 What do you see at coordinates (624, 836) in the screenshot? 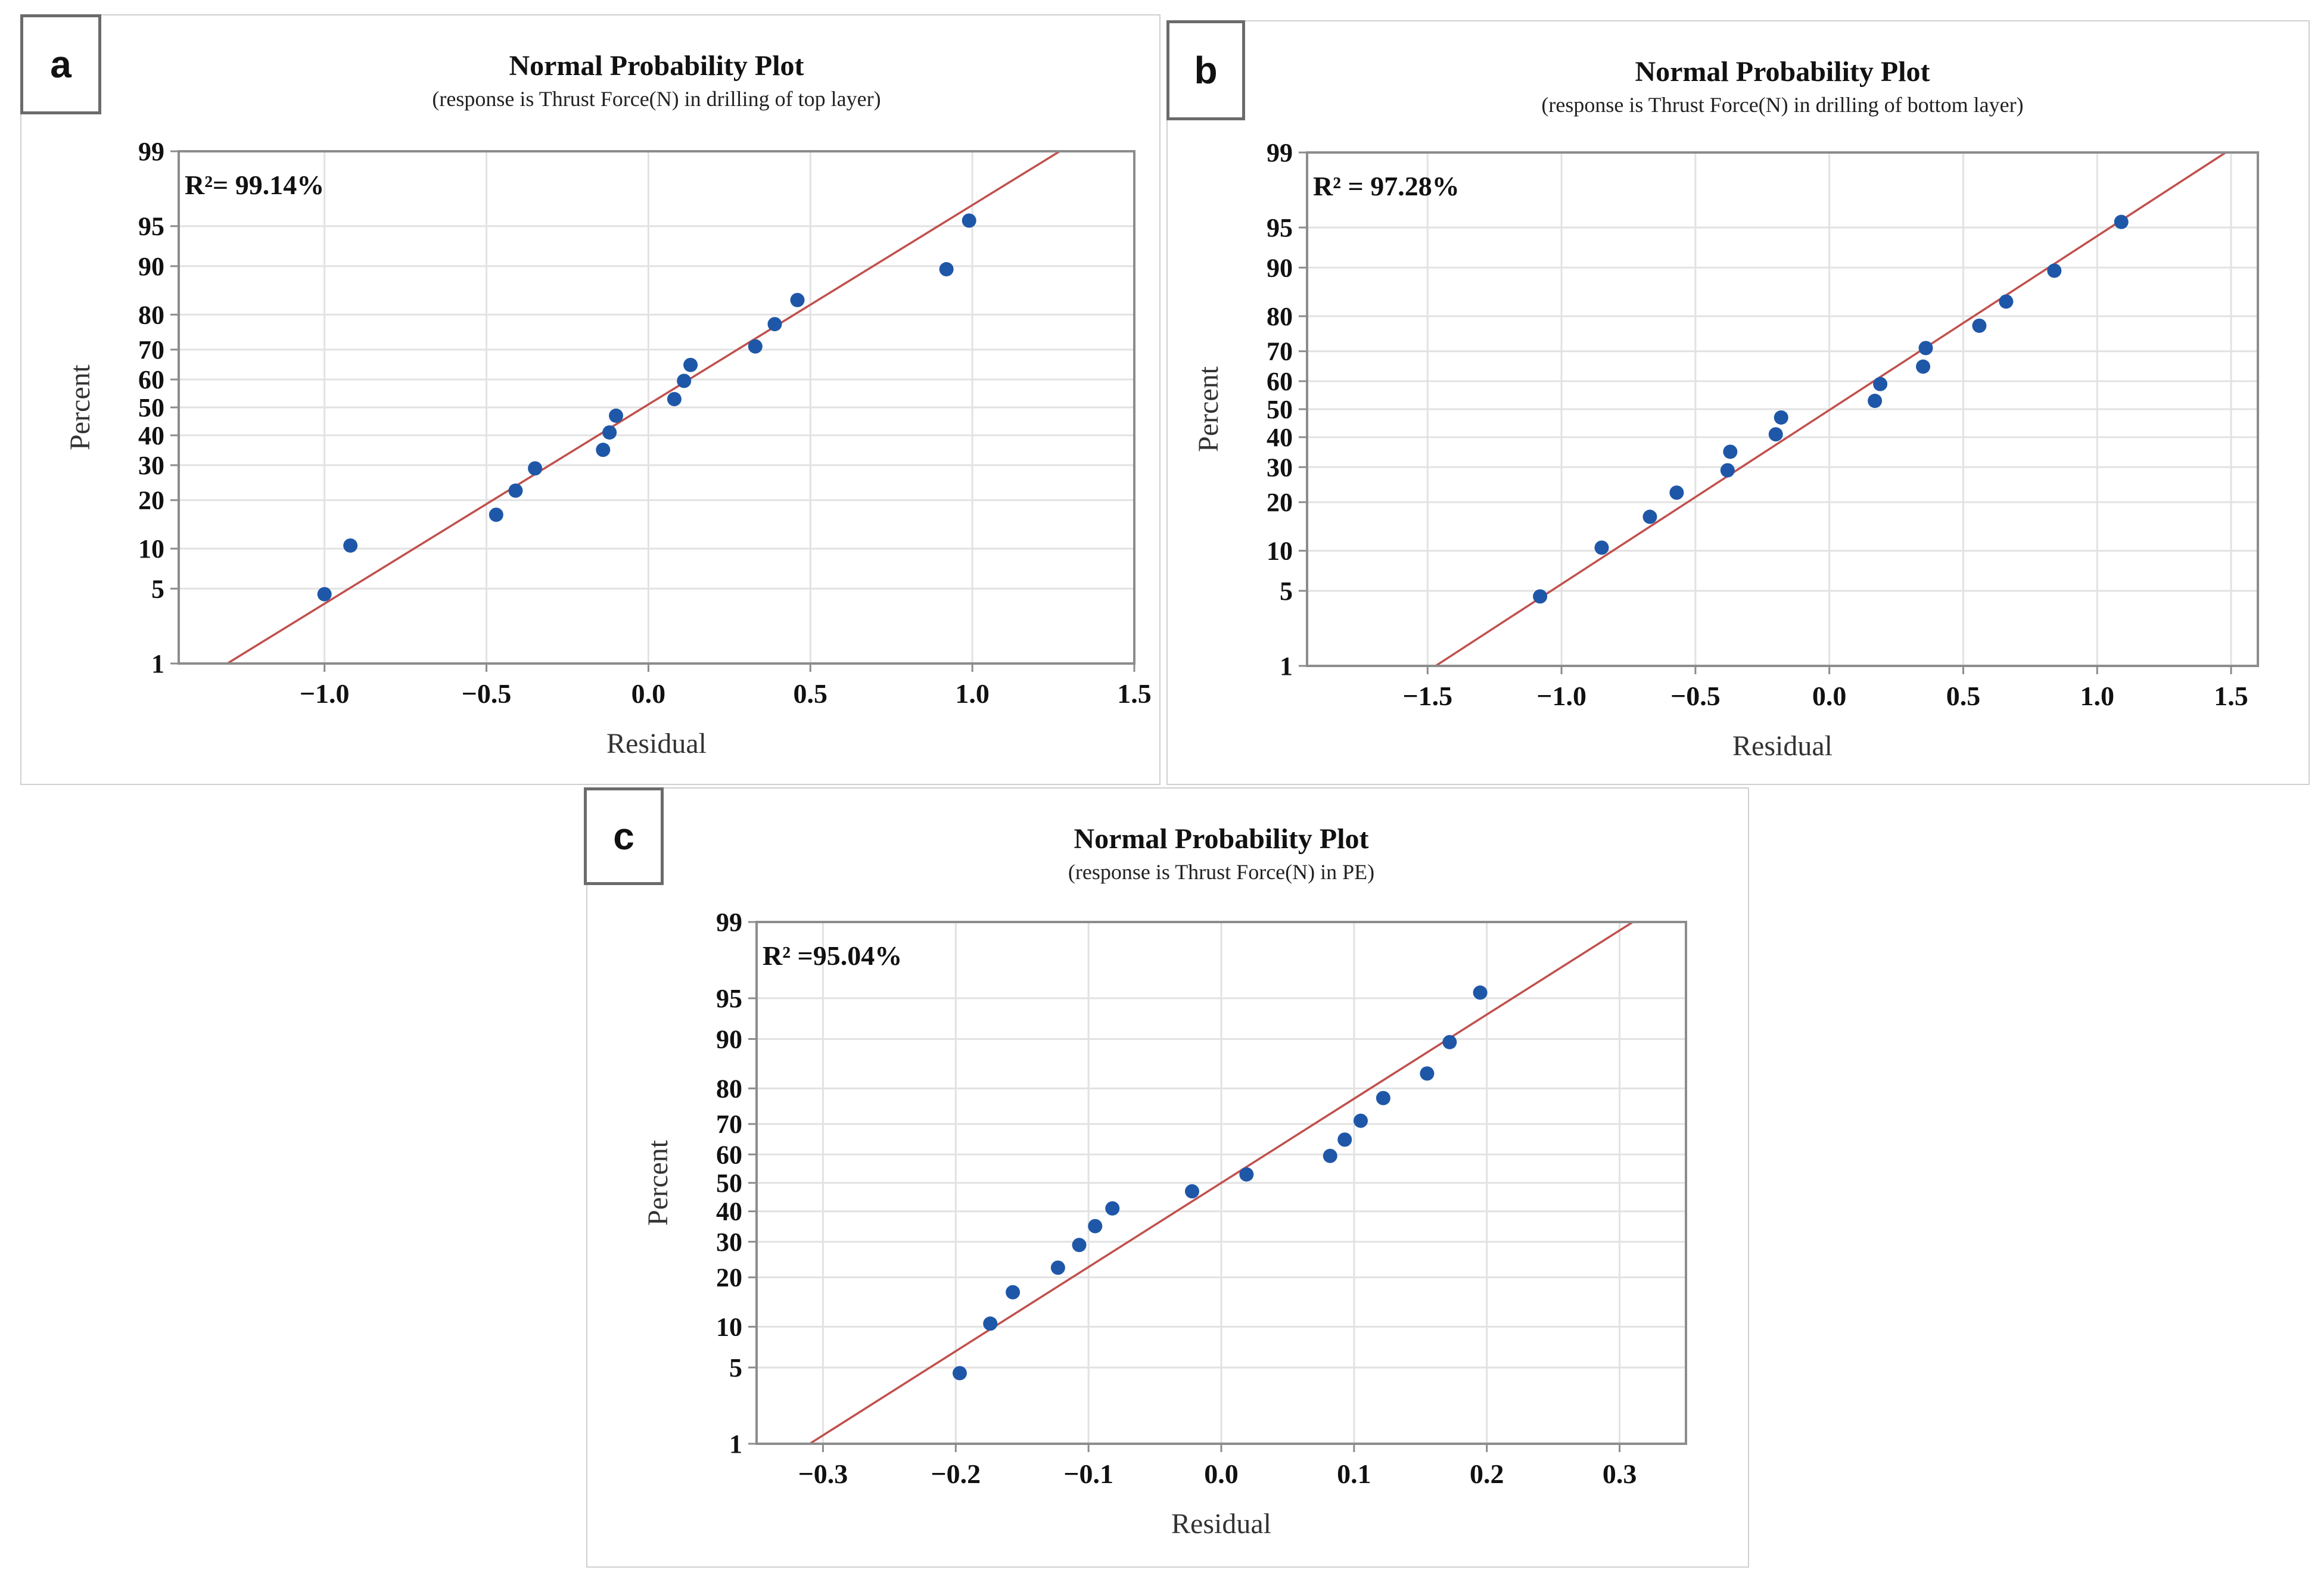
I see `panel-label-c: c` at bounding box center [624, 836].